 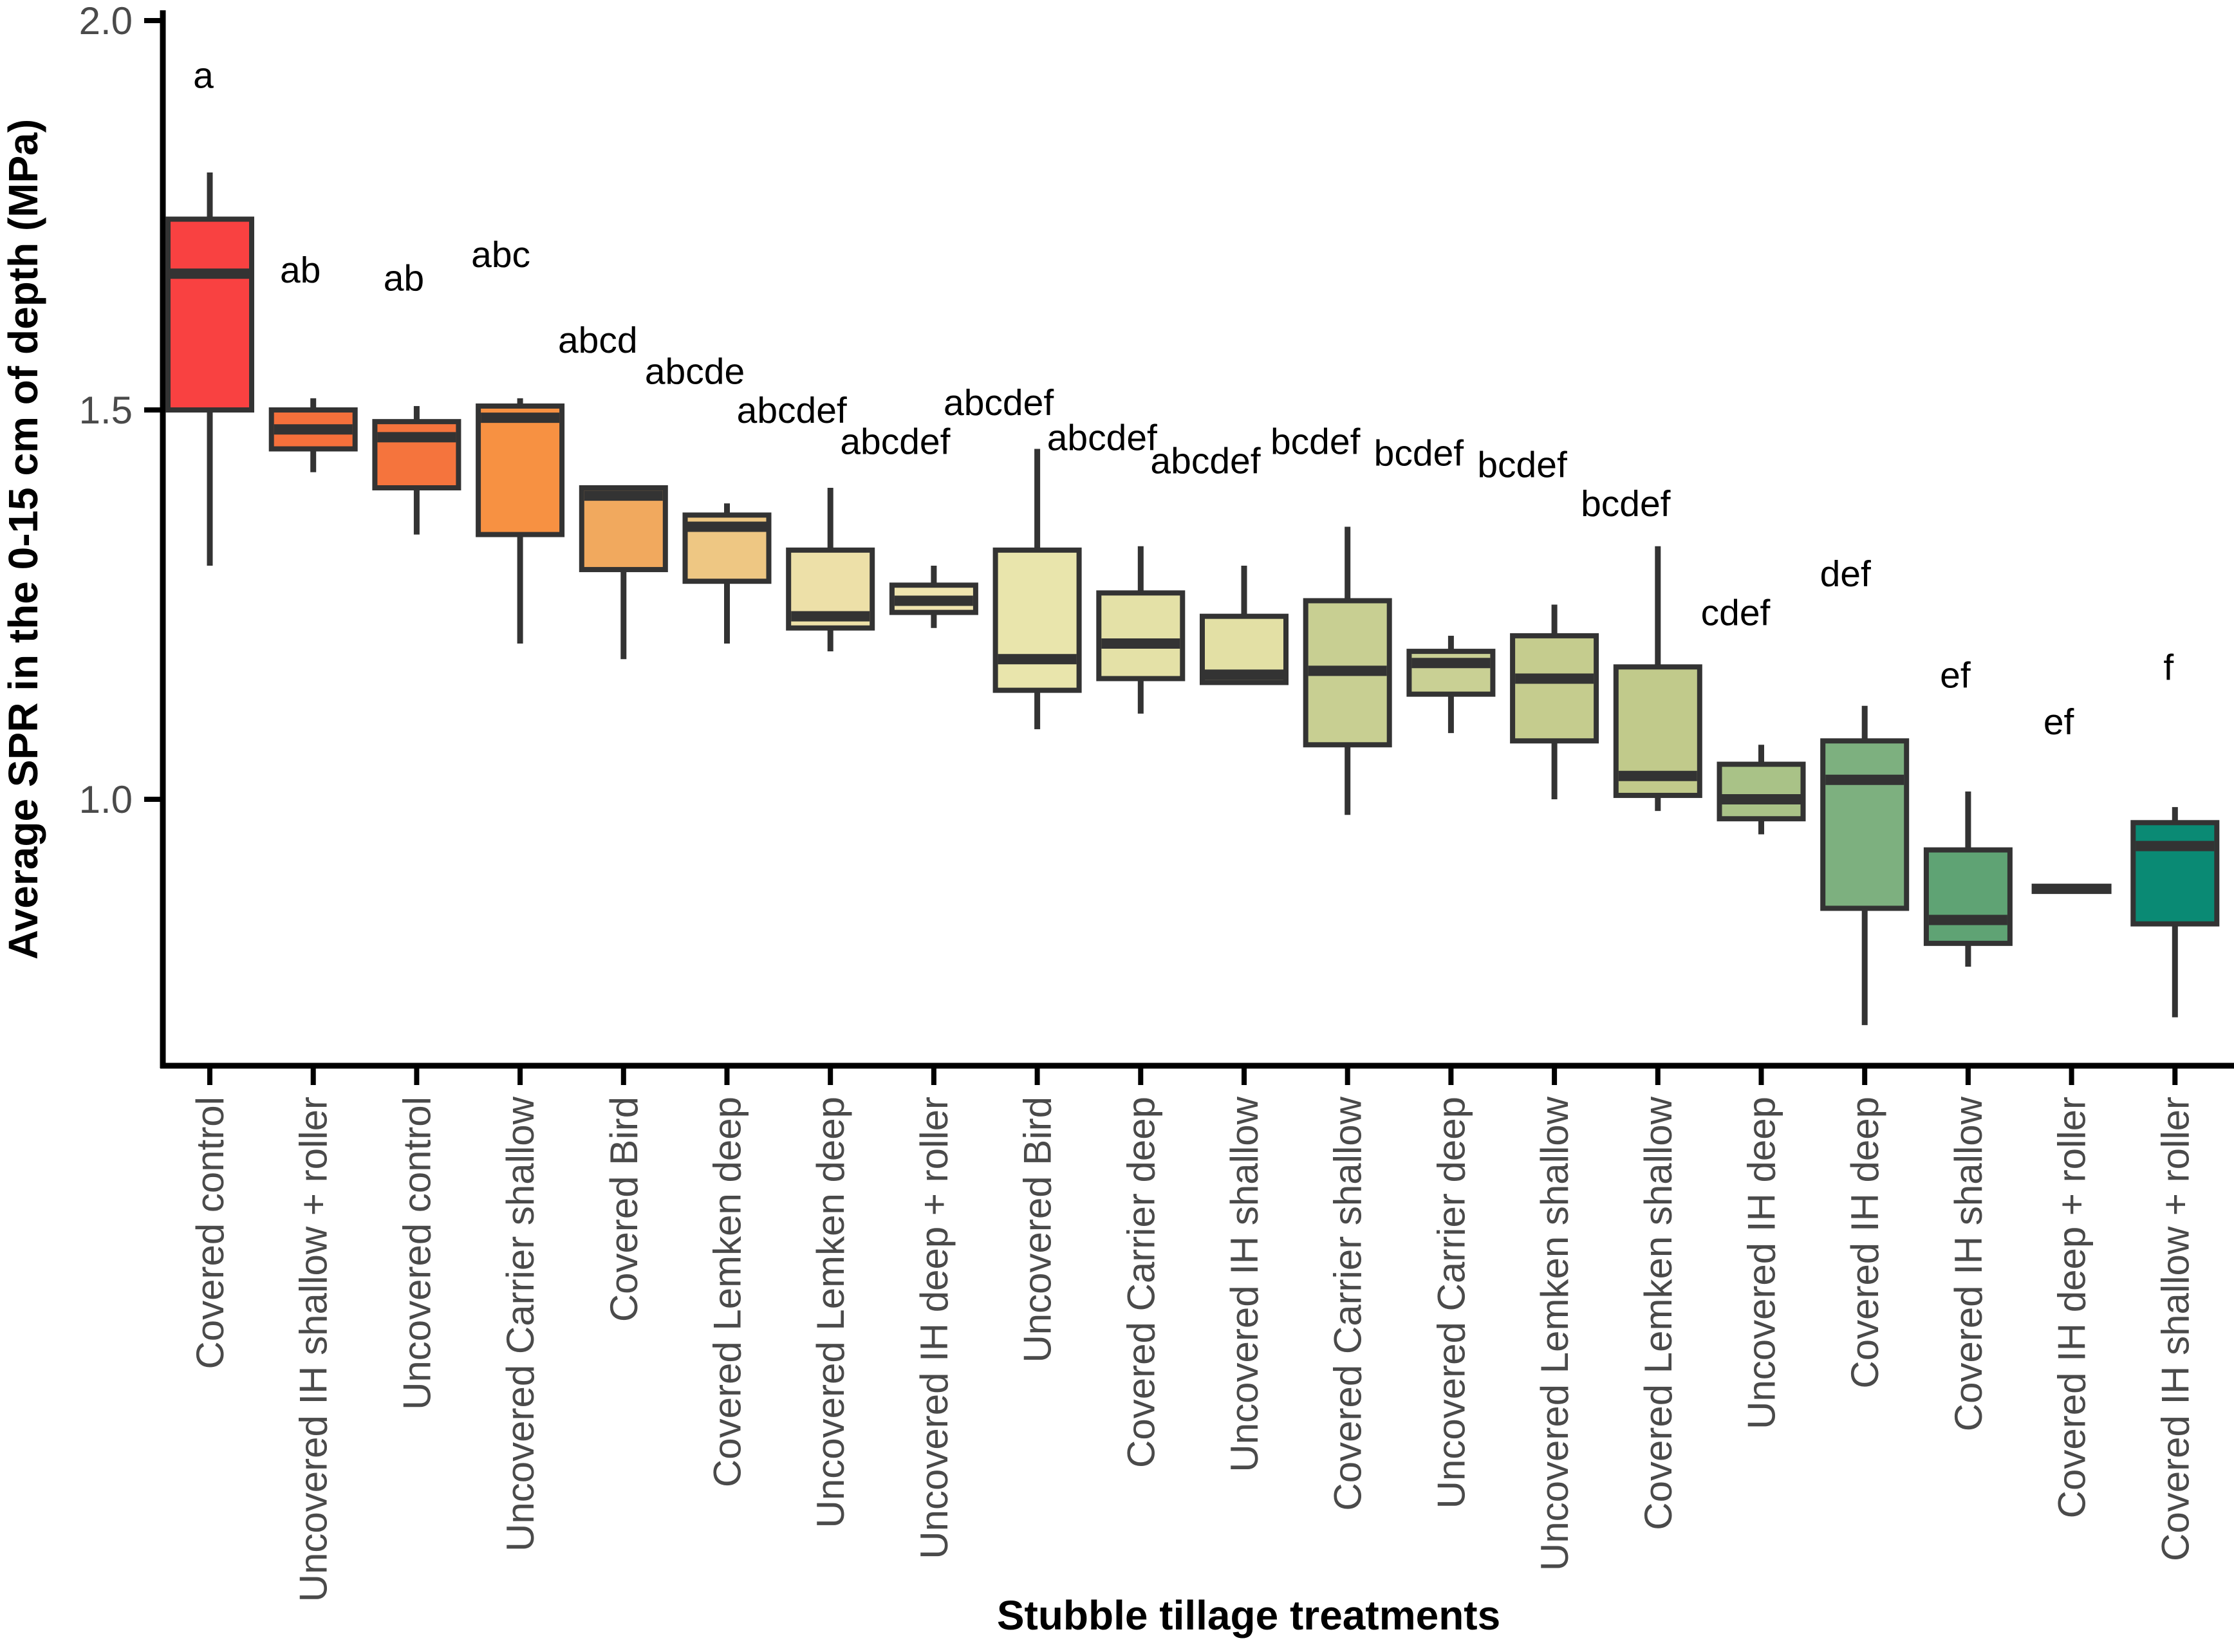 What do you see at coordinates (1348, 1303) in the screenshot?
I see `x-tick-label: Covered Carrier shallow` at bounding box center [1348, 1303].